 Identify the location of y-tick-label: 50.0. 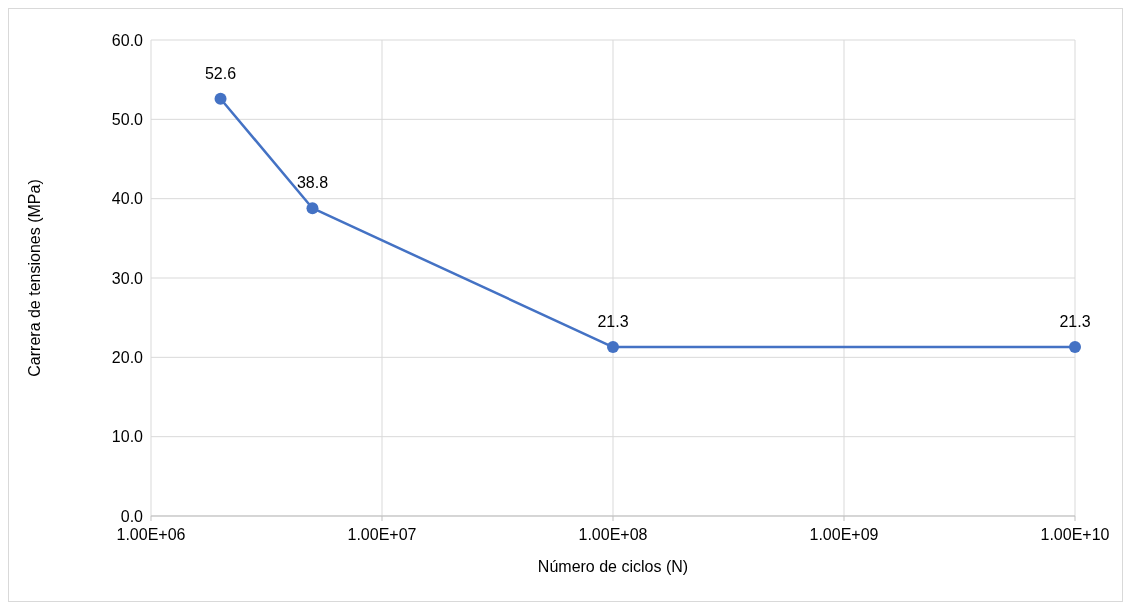
(127, 119).